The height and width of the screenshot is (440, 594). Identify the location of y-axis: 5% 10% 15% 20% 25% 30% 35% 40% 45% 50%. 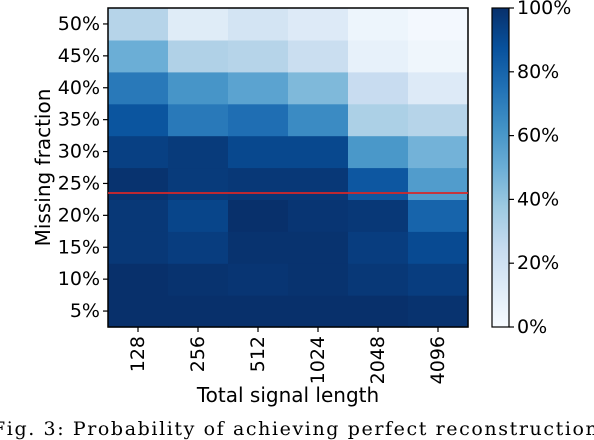
(83, 167).